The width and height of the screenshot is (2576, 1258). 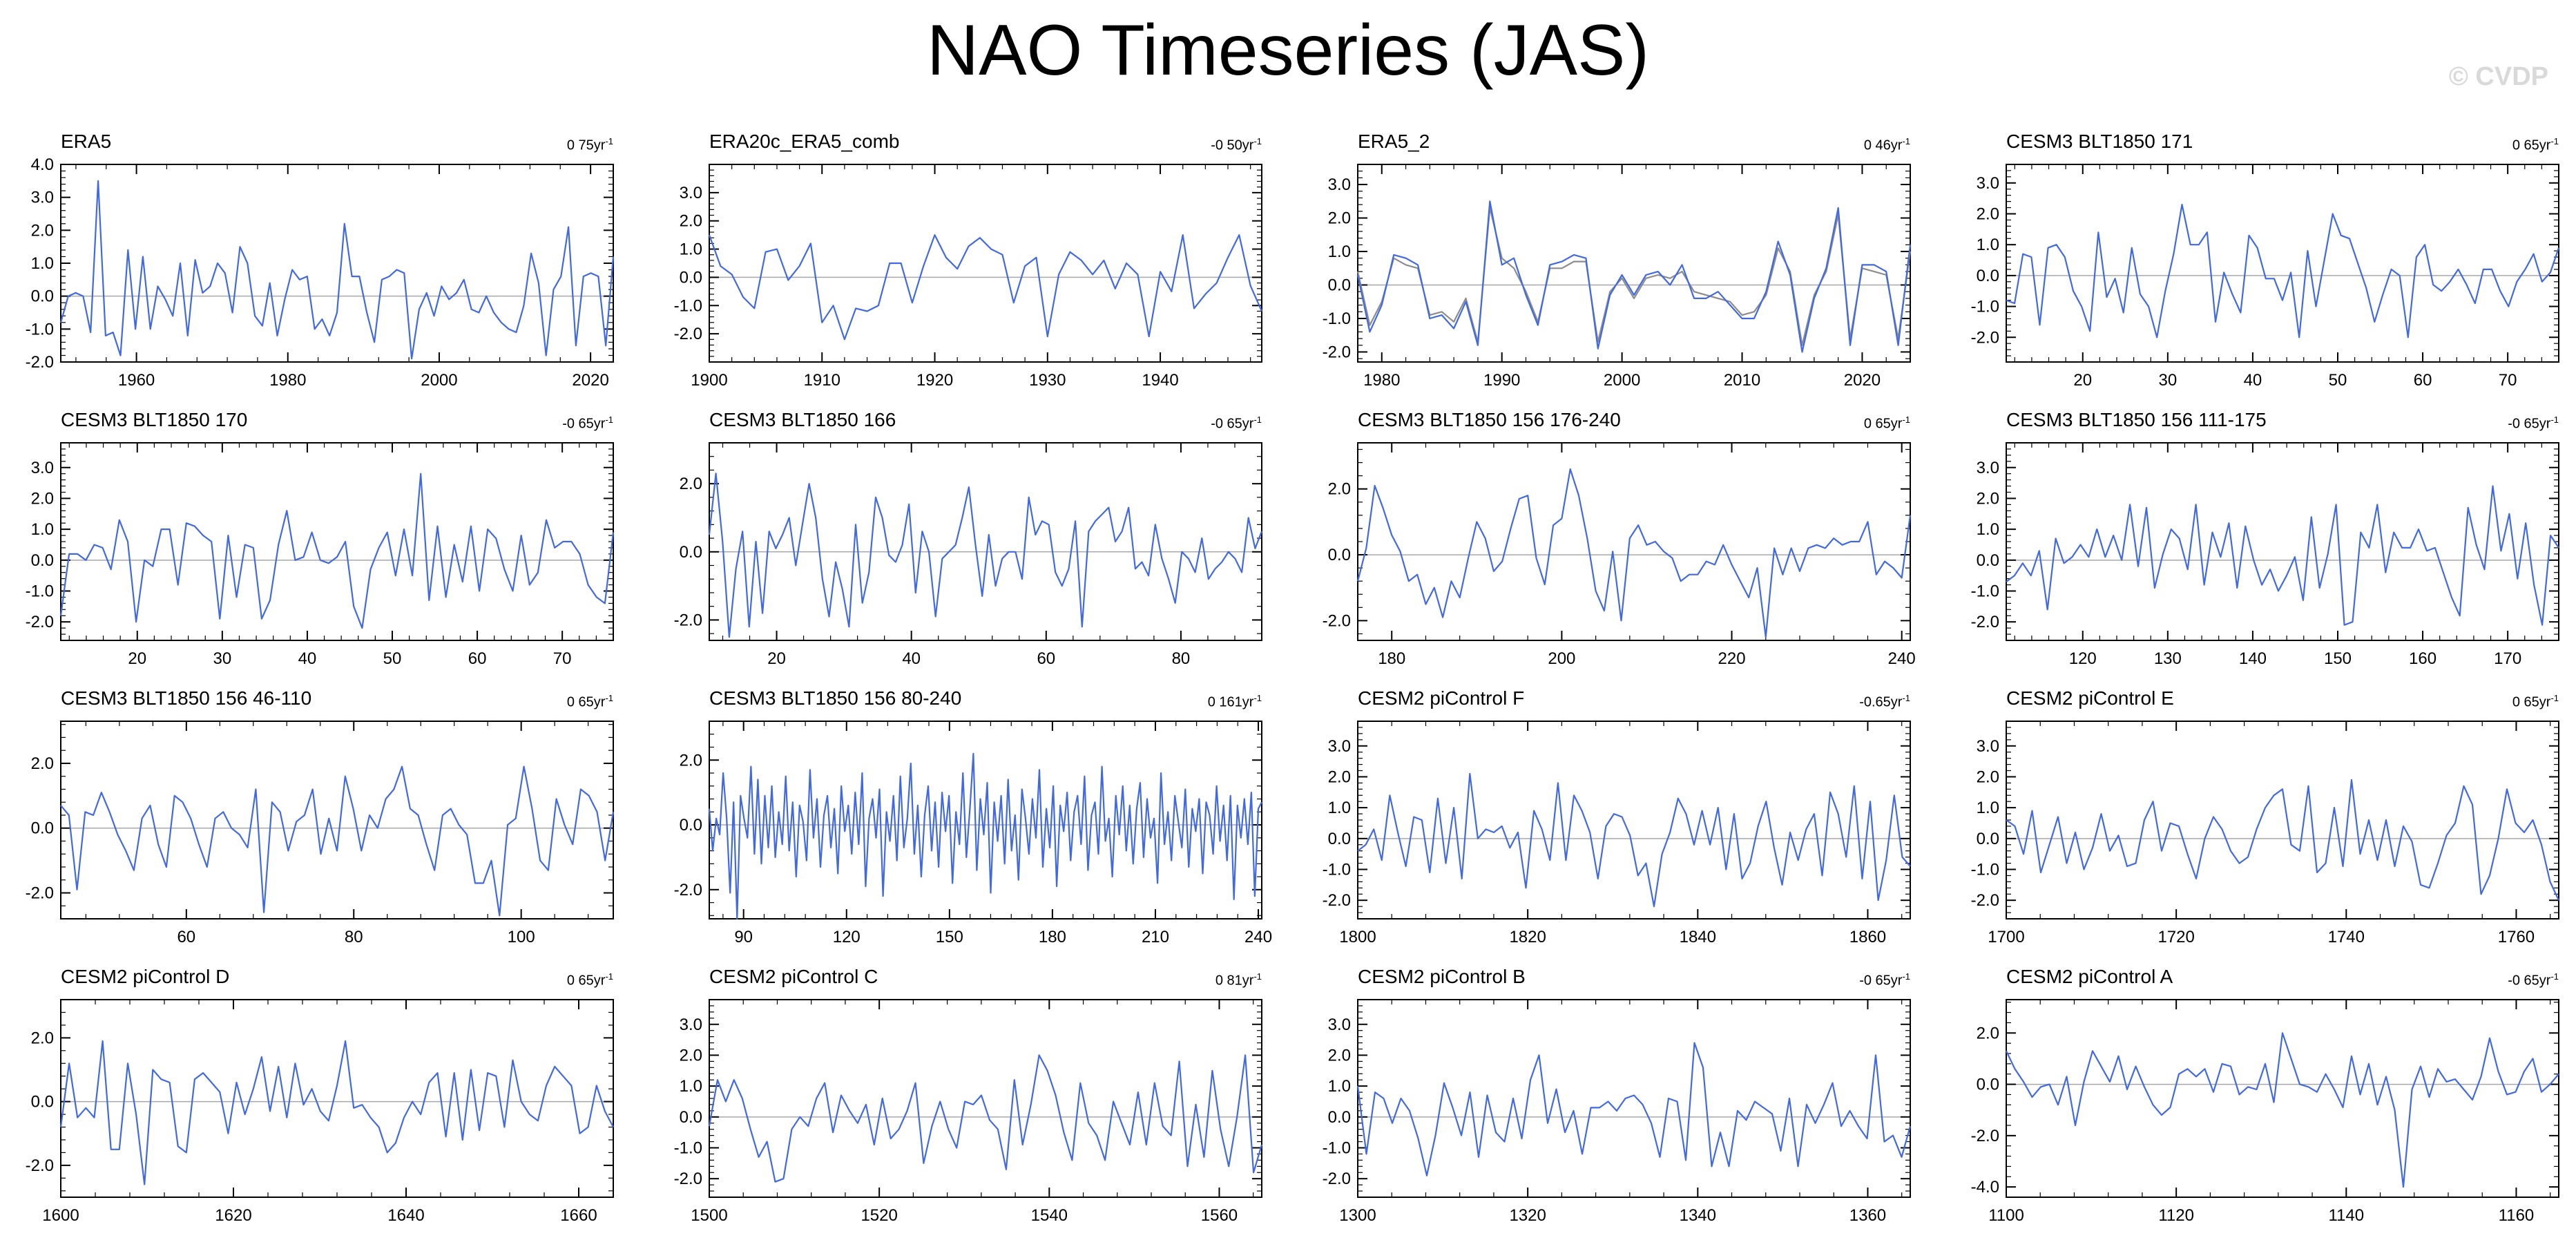 What do you see at coordinates (2175, 937) in the screenshot?
I see `x-tick-label: 1720` at bounding box center [2175, 937].